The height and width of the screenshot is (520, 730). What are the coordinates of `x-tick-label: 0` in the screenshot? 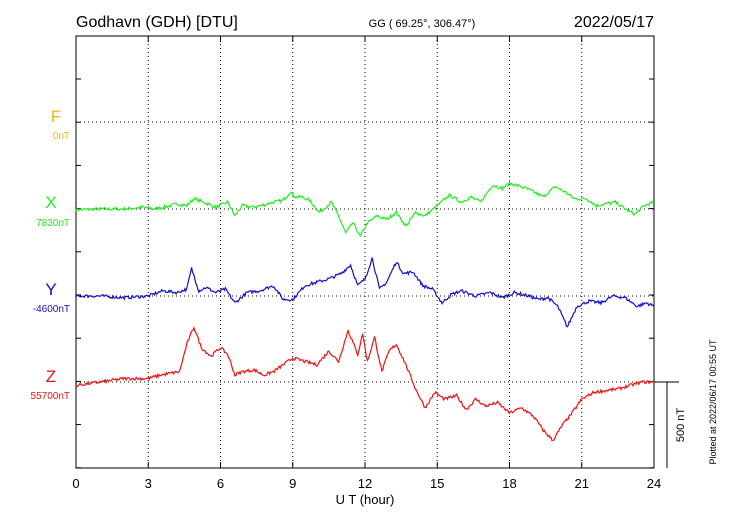 It's located at (75, 483).